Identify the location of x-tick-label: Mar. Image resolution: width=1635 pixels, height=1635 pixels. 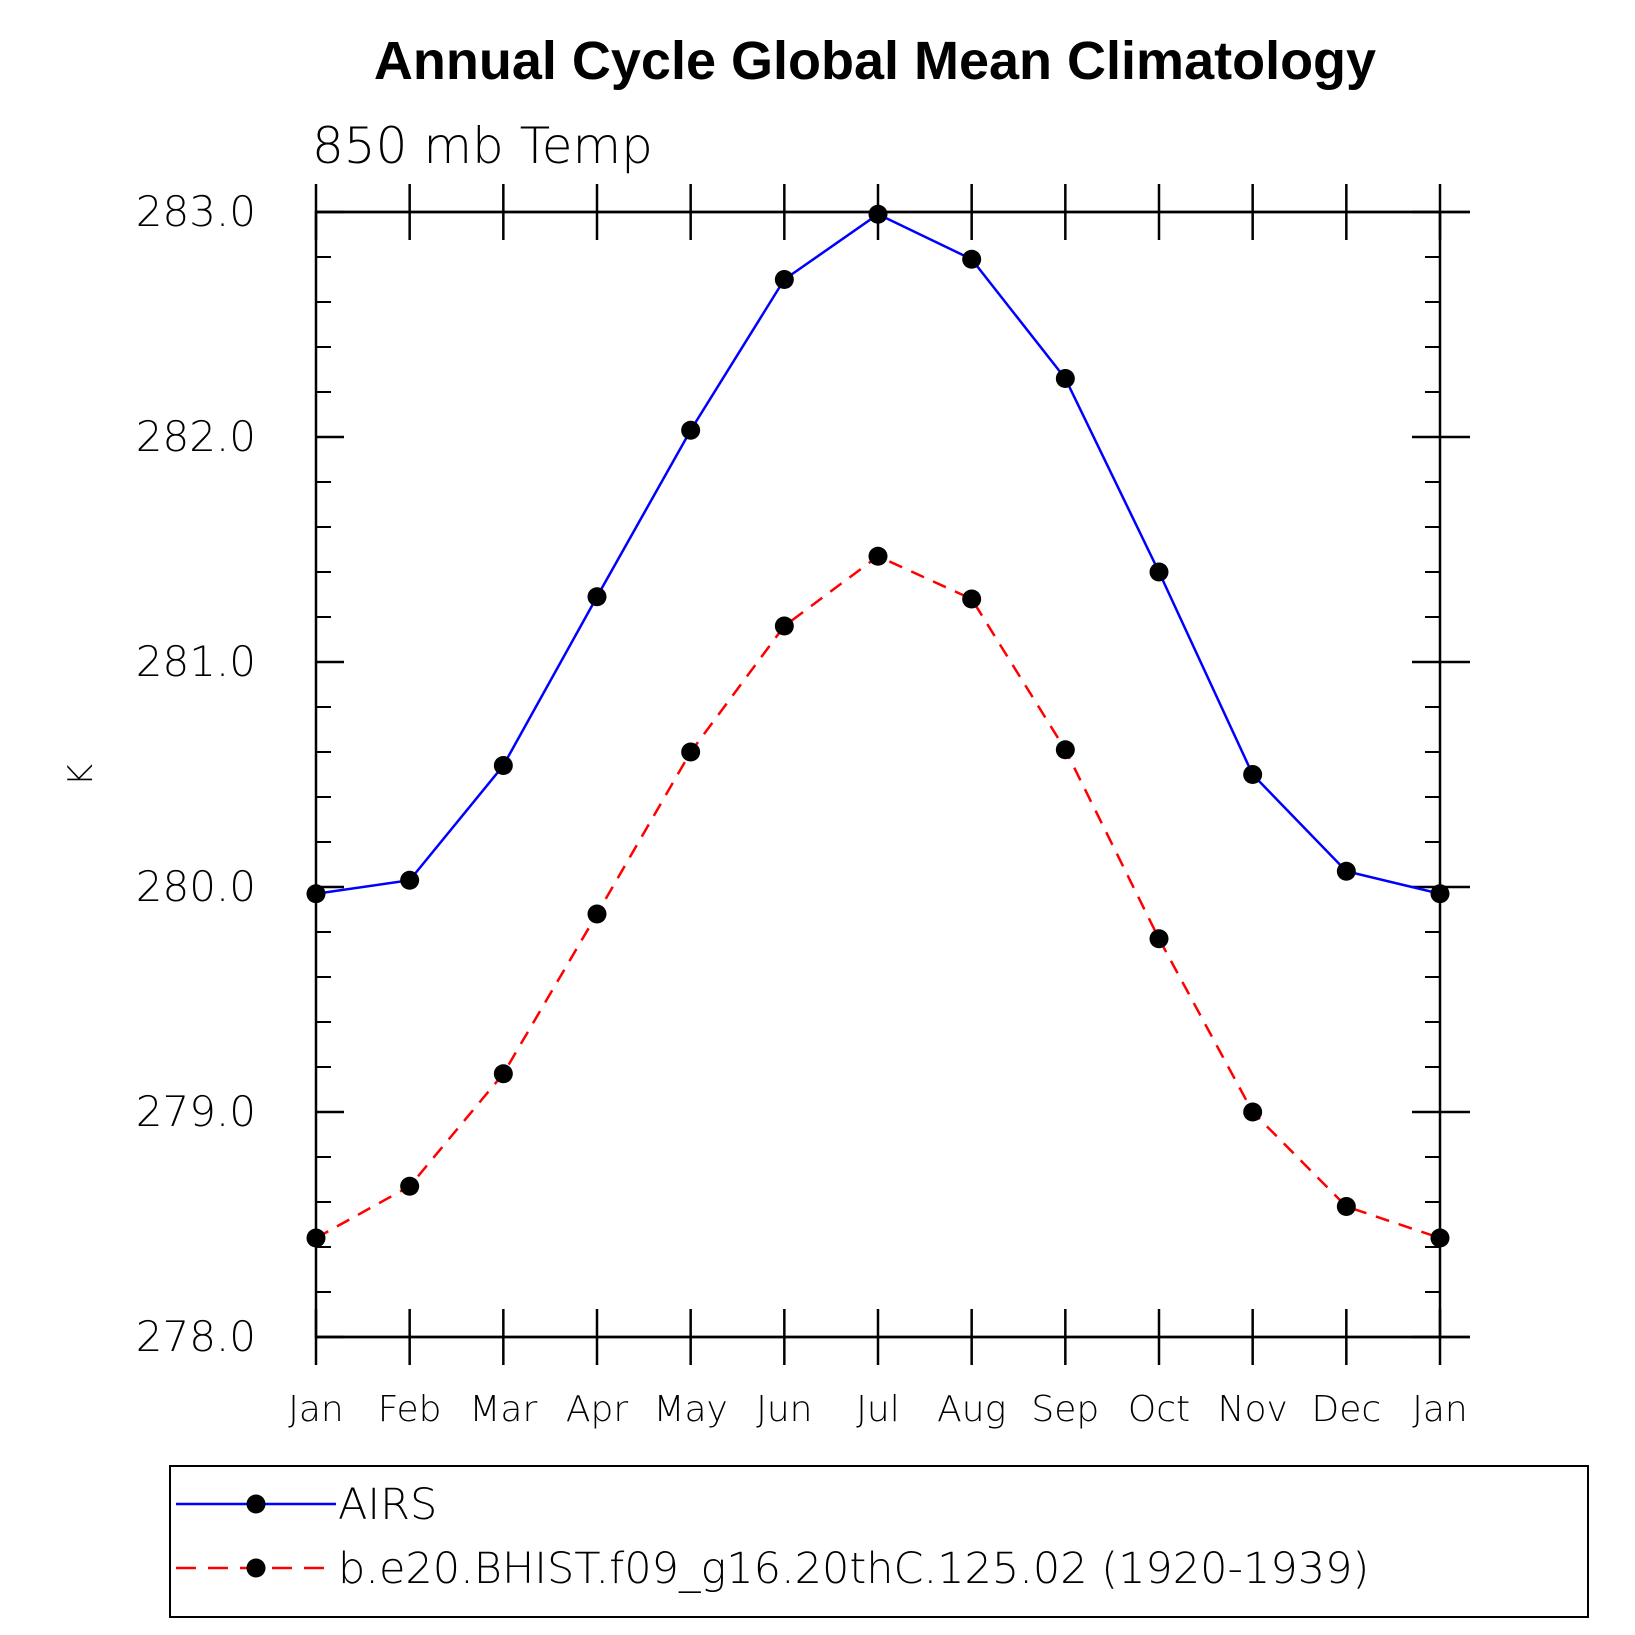
(503, 1409).